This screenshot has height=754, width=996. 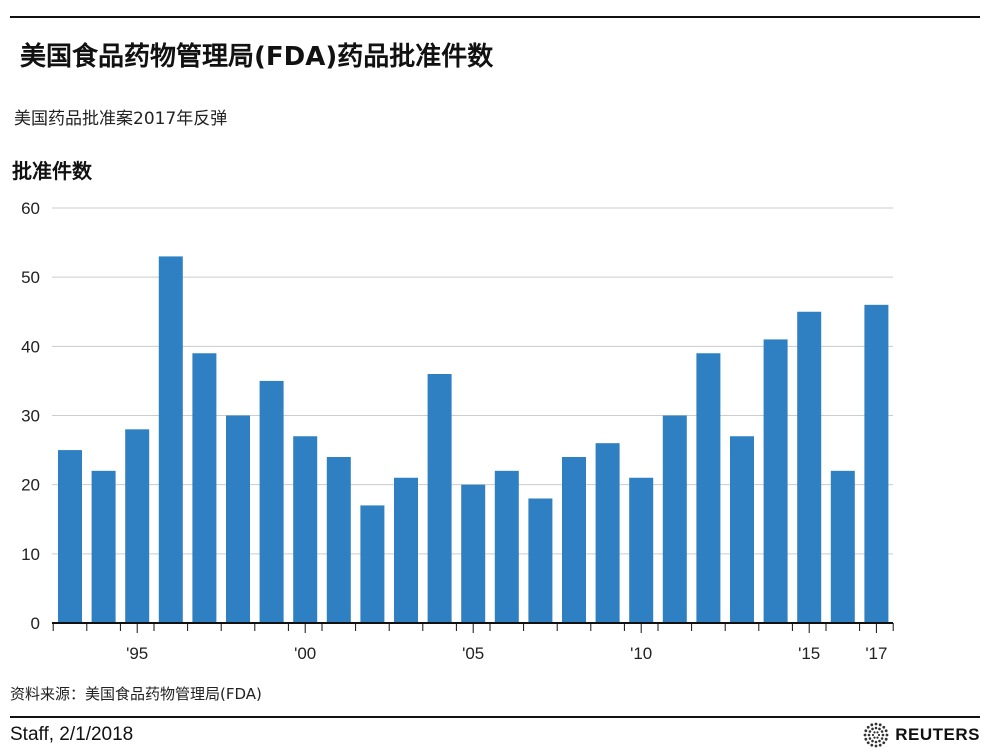 I want to click on y-tick-label: 20, so click(x=30, y=485).